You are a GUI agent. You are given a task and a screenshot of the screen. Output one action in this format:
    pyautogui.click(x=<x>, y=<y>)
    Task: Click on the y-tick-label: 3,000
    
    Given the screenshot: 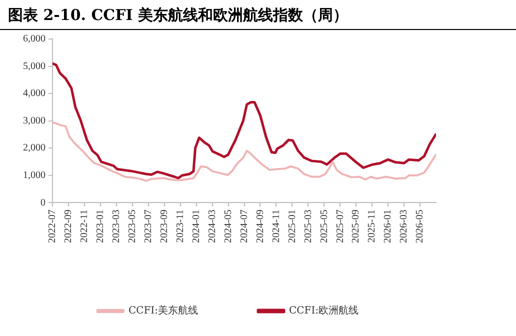 What is the action you would take?
    pyautogui.click(x=34, y=120)
    